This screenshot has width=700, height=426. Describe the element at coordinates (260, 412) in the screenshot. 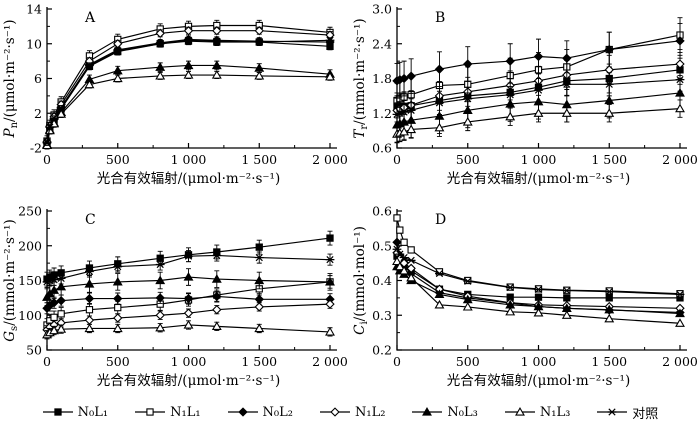

I see `legend-item-2: N₀L₂` at that location.